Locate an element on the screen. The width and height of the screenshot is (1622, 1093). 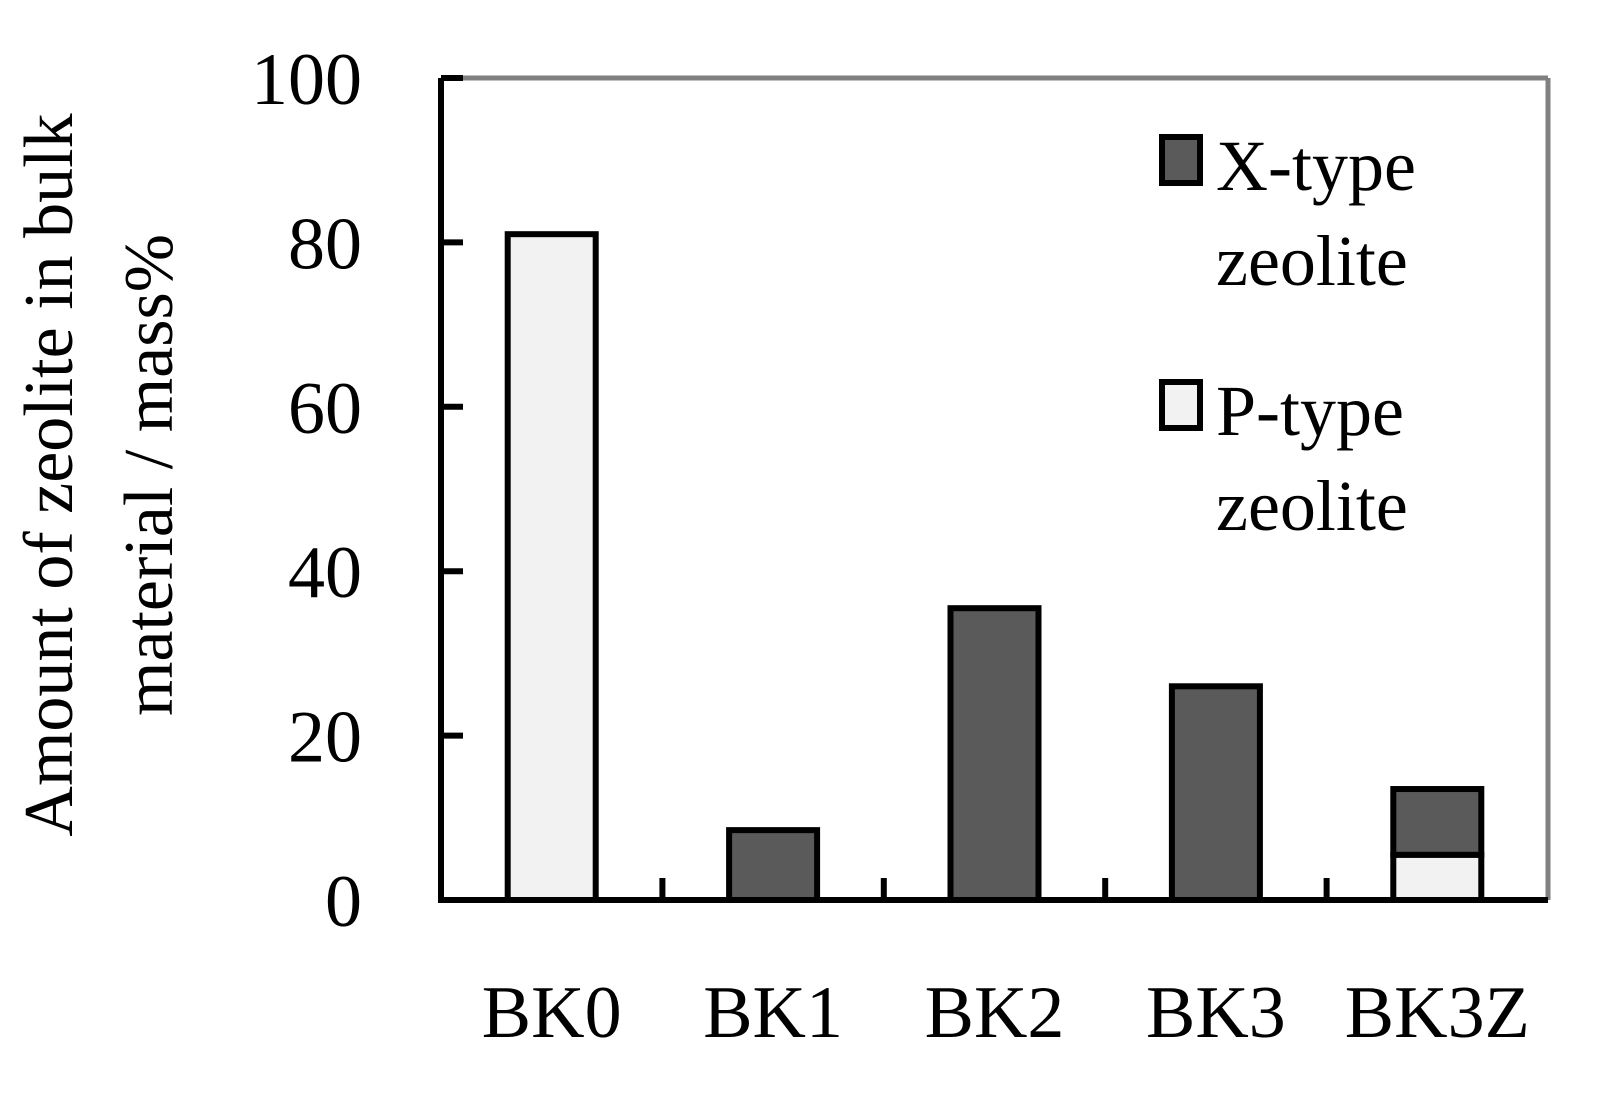
x-category-label: BK2 is located at coordinates (995, 1013).